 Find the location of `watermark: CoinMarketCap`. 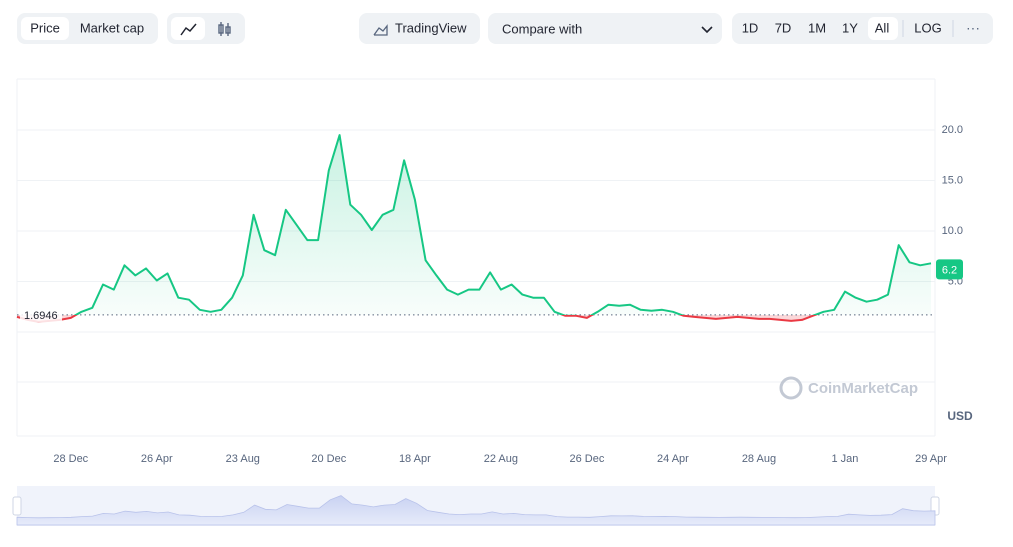

watermark: CoinMarketCap is located at coordinates (848, 388).